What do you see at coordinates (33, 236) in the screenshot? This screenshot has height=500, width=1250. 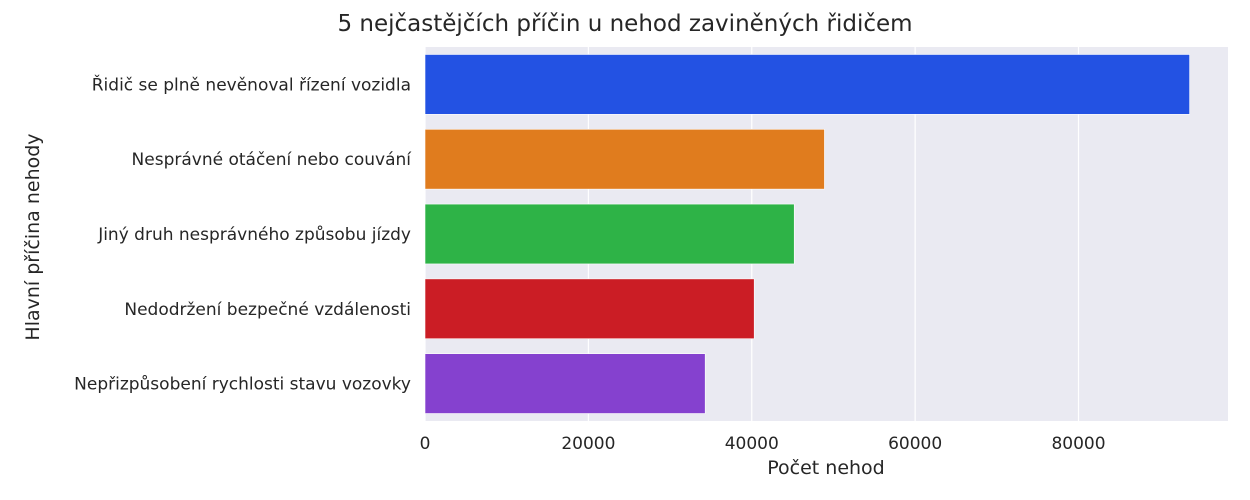 I see `y-axis-label: Hlavní příčina nehody` at bounding box center [33, 236].